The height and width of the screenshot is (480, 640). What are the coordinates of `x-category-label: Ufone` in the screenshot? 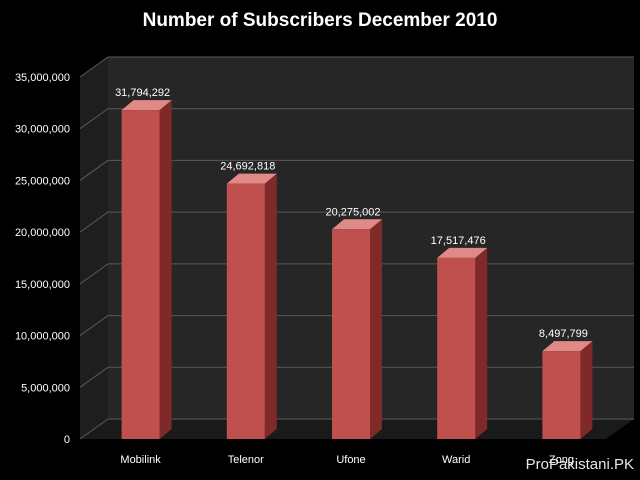 It's located at (350, 460).